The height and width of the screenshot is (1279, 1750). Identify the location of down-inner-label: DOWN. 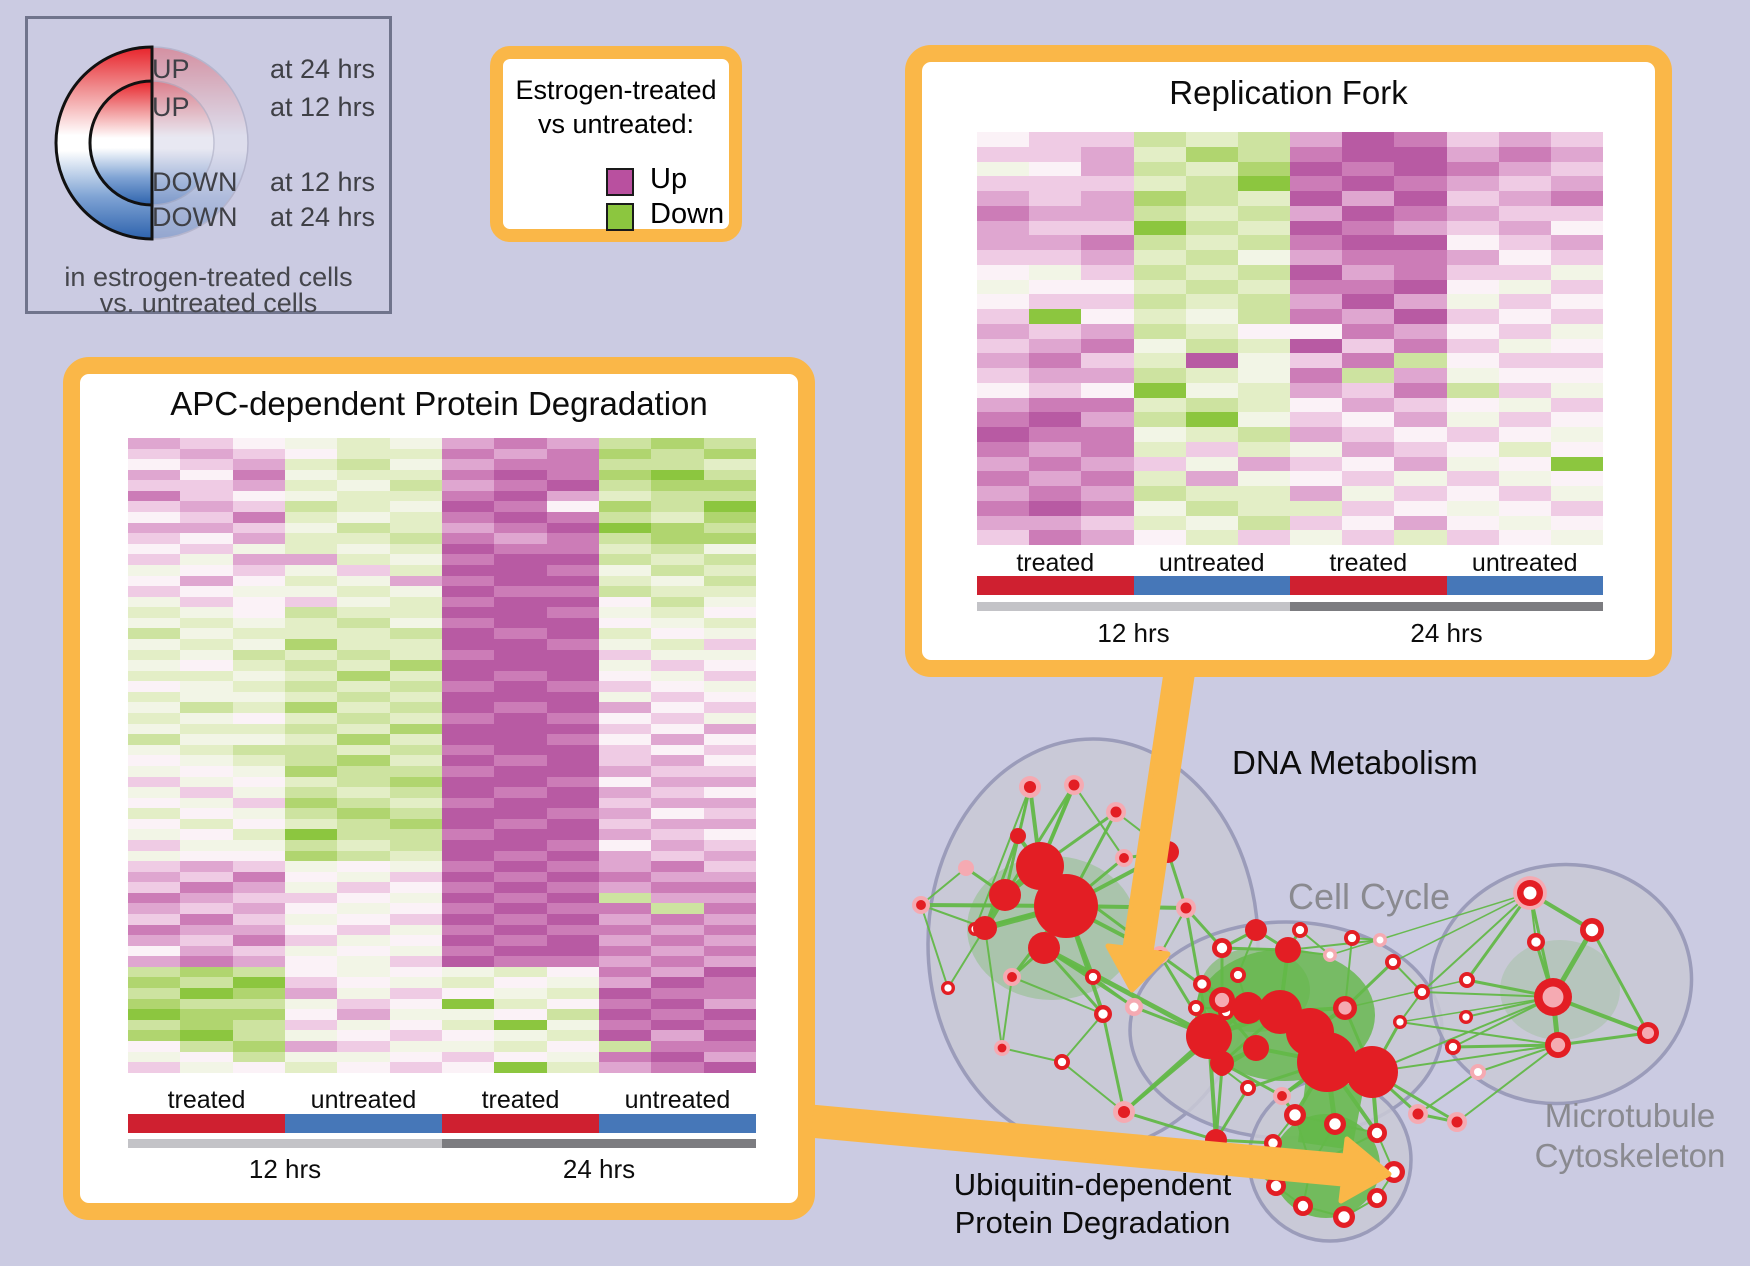
(195, 182).